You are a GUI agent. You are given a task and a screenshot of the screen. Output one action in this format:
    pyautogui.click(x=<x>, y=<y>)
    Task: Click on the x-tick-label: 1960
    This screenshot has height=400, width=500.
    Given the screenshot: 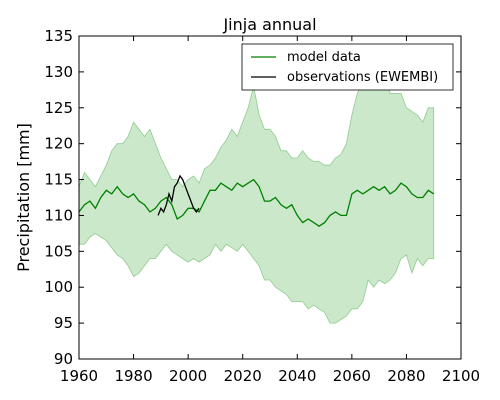 What is the action you would take?
    pyautogui.click(x=79, y=376)
    